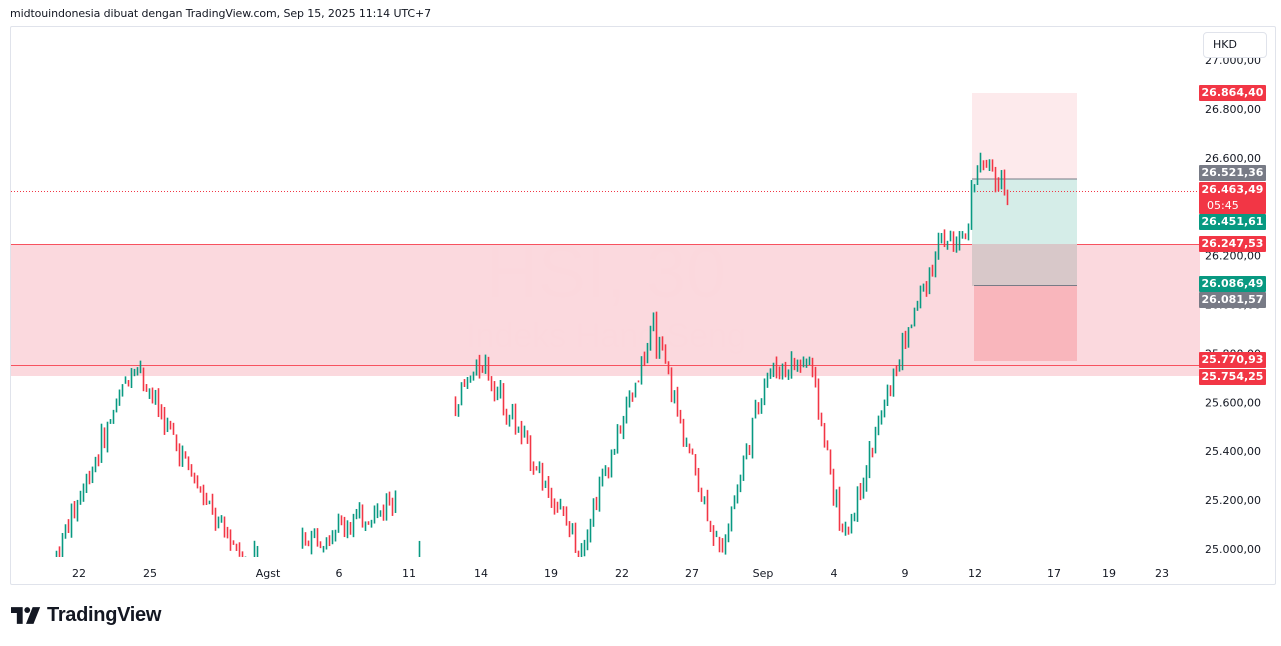 The width and height of the screenshot is (1281, 646). Describe the element at coordinates (1233, 158) in the screenshot. I see `price-axis-label: 26.600,00` at that location.